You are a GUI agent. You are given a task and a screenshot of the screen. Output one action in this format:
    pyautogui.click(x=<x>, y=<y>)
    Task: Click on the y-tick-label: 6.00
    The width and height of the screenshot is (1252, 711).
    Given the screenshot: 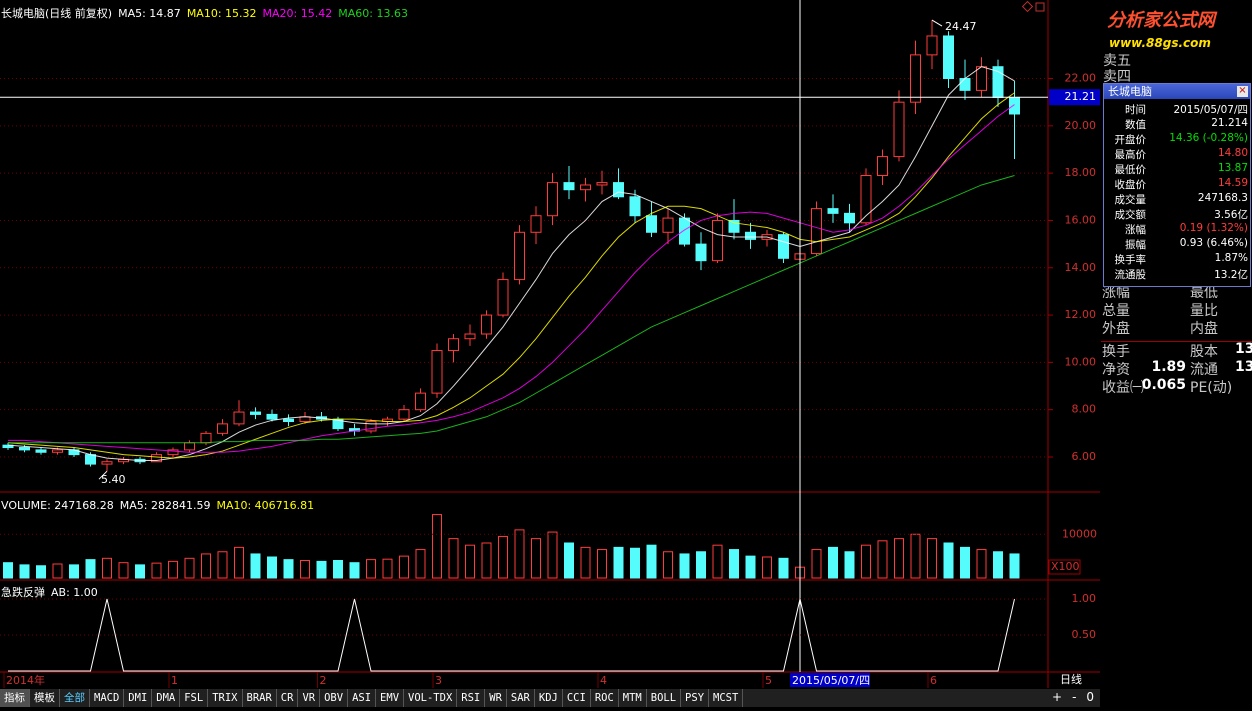 What is the action you would take?
    pyautogui.click(x=1084, y=456)
    